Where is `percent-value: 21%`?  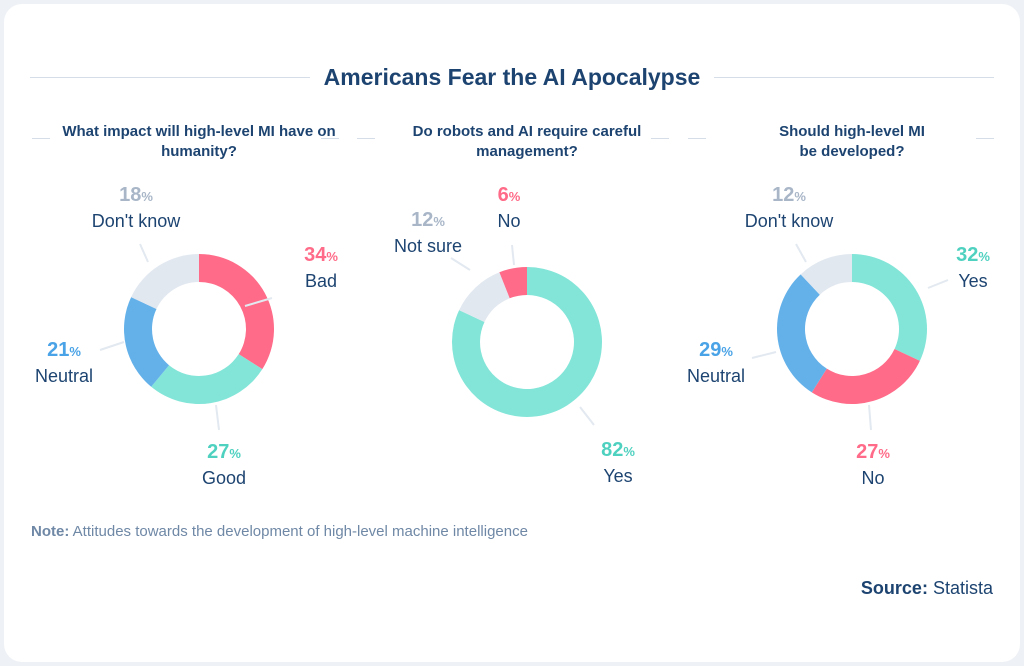 percent-value: 21% is located at coordinates (64, 350).